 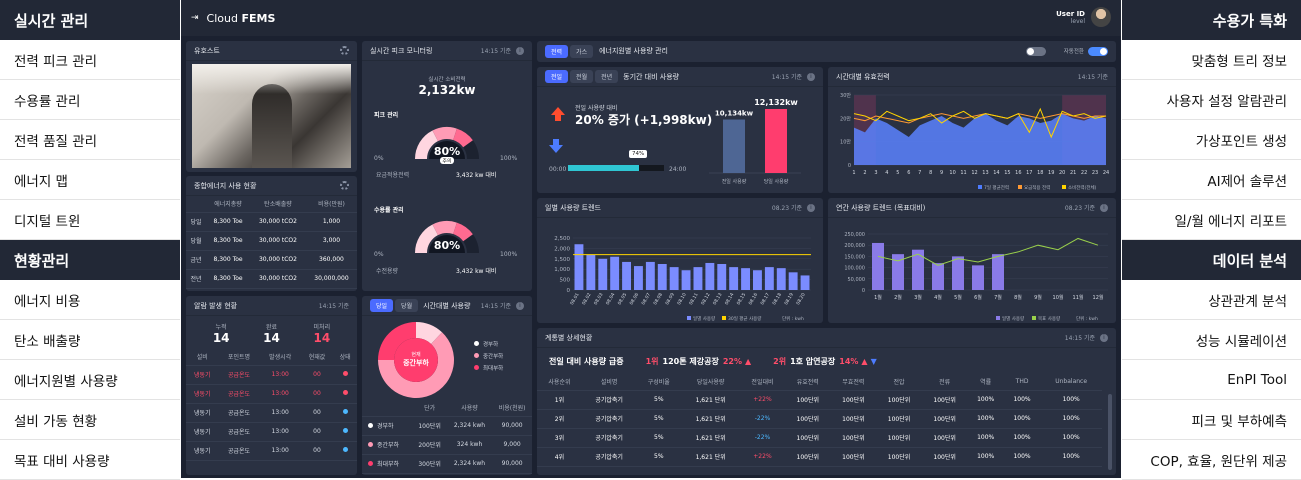 What do you see at coordinates (557, 76) in the screenshot?
I see `tab-prev-day: 전일` at bounding box center [557, 76].